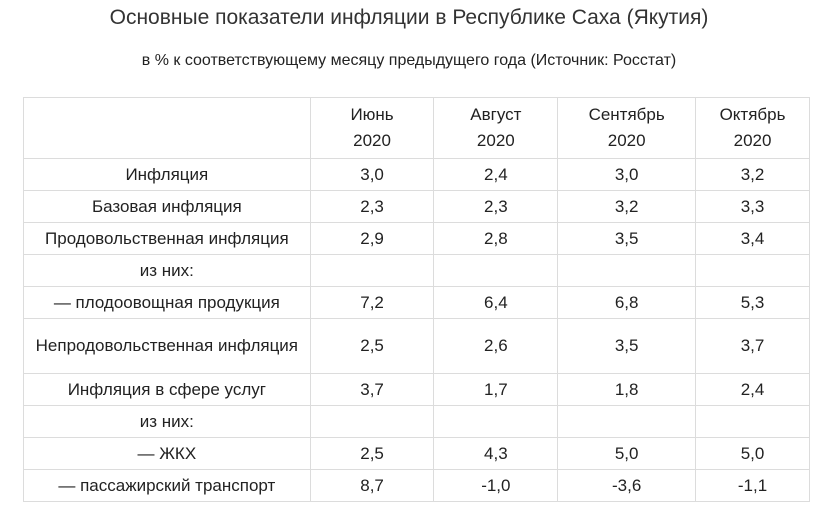 This screenshot has height=522, width=818. What do you see at coordinates (372, 302) in the screenshot?
I see `value-cell: 7,2` at bounding box center [372, 302].